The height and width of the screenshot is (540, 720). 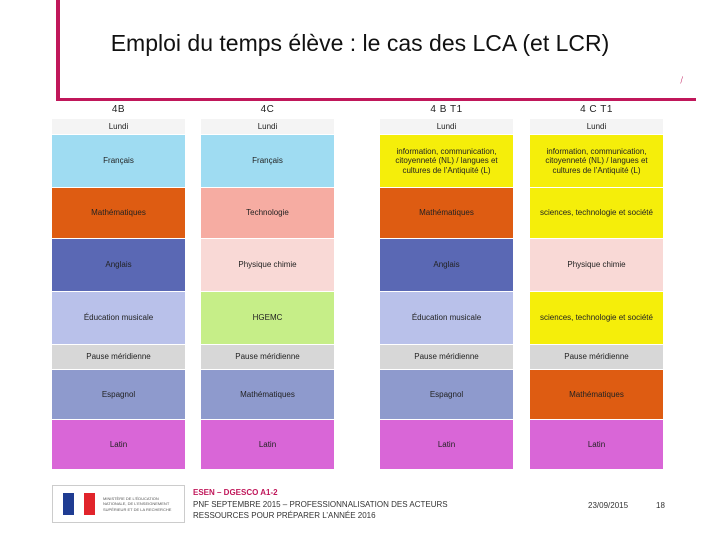 I want to click on column-label-4bt1: 4 B T1, so click(x=446, y=109).